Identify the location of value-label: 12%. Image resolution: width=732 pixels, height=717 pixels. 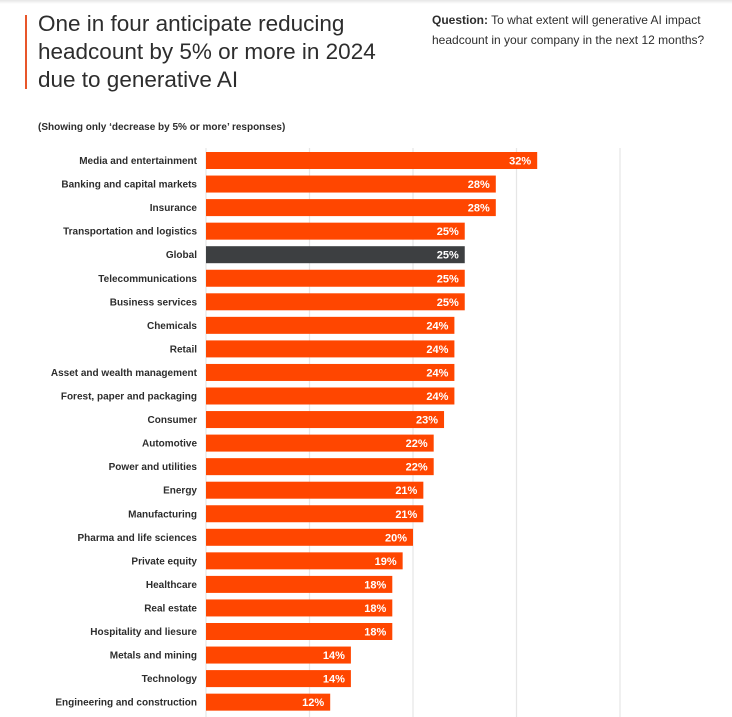
(313, 703).